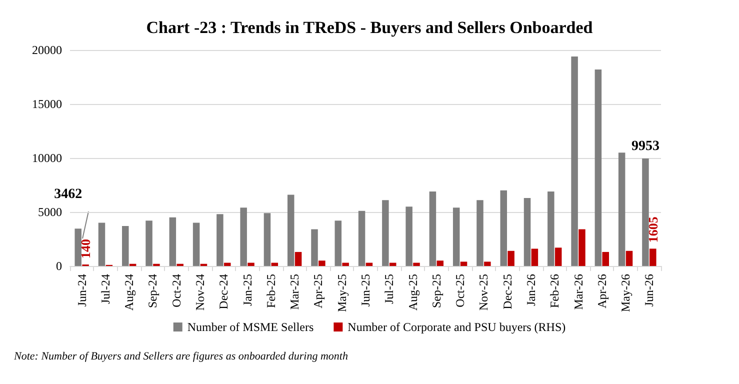 This screenshot has width=739, height=384. I want to click on x-tick-label: May-26, so click(625, 293).